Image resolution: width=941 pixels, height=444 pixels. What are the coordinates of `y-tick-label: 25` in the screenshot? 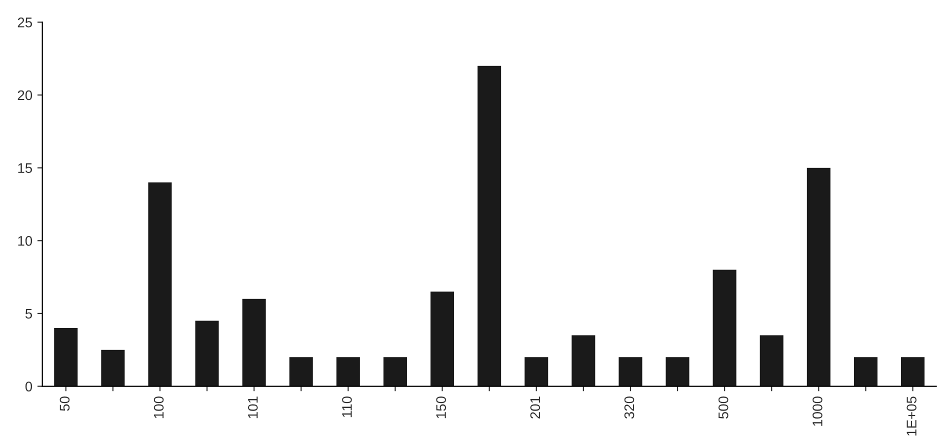 It's located at (25, 23).